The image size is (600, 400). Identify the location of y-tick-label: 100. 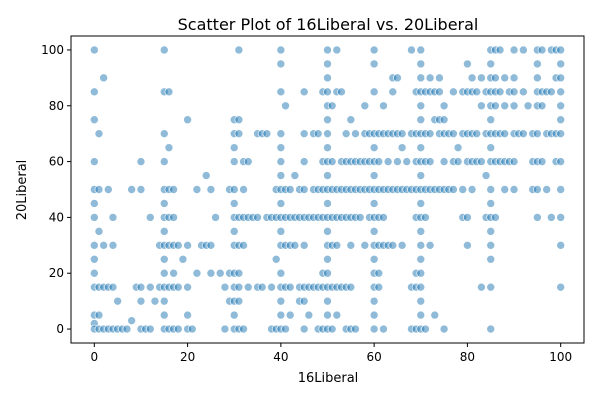
(52, 50).